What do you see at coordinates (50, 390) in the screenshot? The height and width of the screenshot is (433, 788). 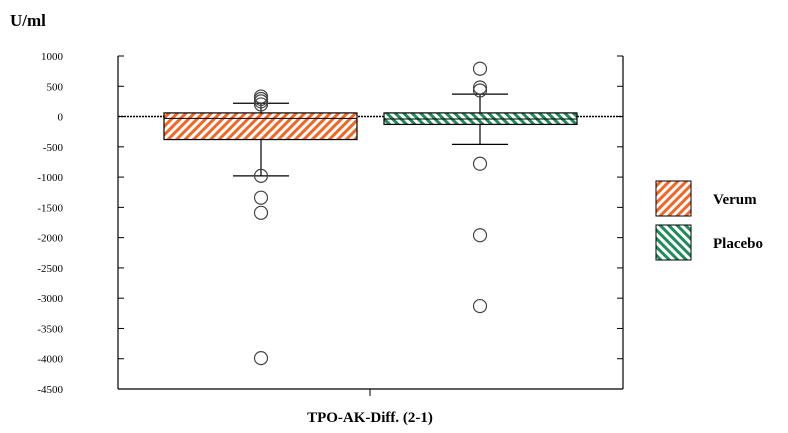 I see `y-tick-label: -4500` at bounding box center [50, 390].